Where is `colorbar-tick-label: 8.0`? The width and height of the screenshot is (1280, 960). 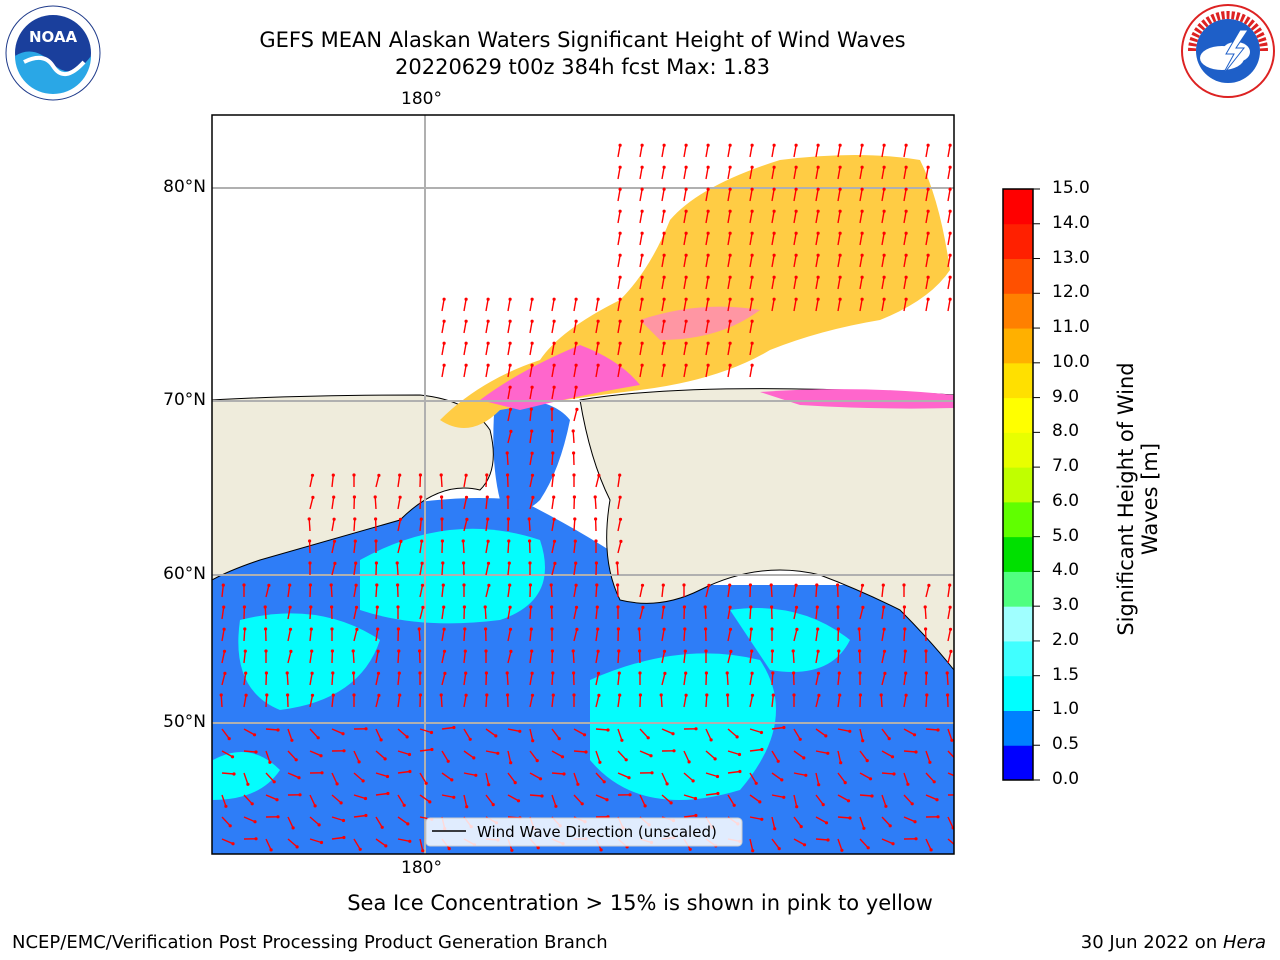
colorbar-tick-label: 8.0 is located at coordinates (1066, 431).